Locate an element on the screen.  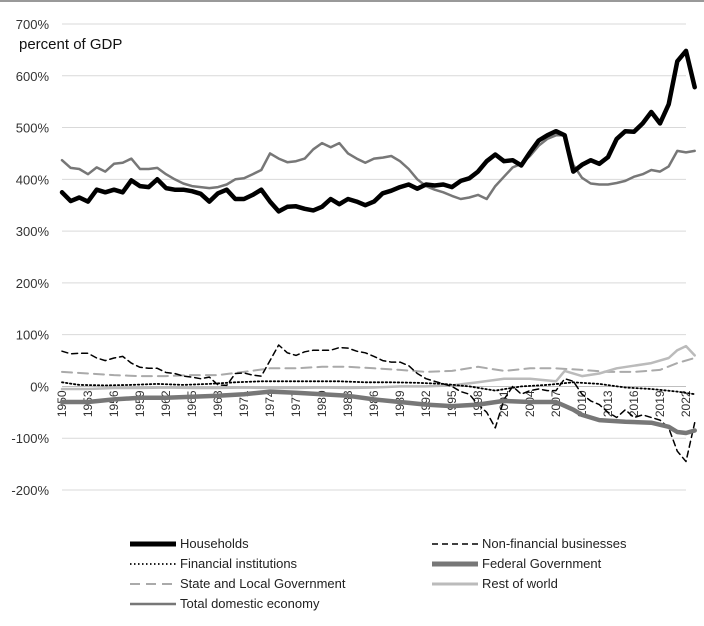
x-tick-label: 1986 is located at coordinates (374, 403).